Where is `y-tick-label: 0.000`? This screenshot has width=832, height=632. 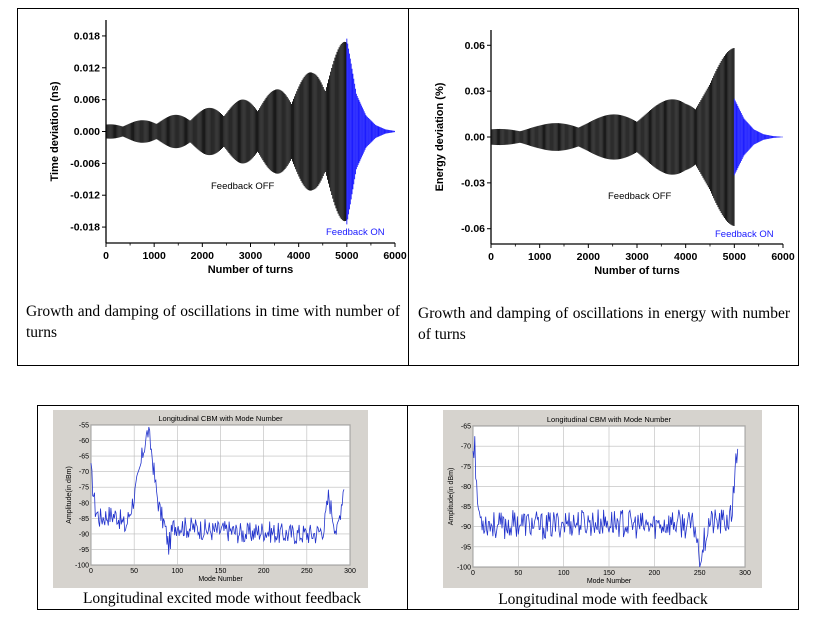
y-tick-label: 0.000 is located at coordinates (87, 132).